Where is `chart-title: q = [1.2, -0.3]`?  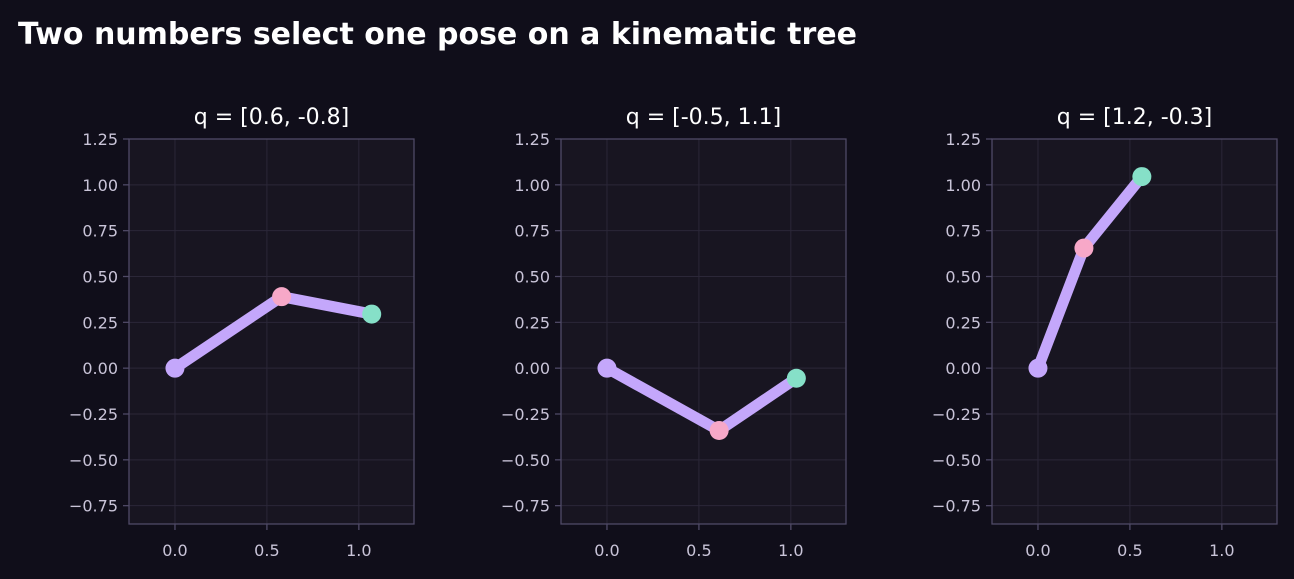 chart-title: q = [1.2, -0.3] is located at coordinates (1134, 117).